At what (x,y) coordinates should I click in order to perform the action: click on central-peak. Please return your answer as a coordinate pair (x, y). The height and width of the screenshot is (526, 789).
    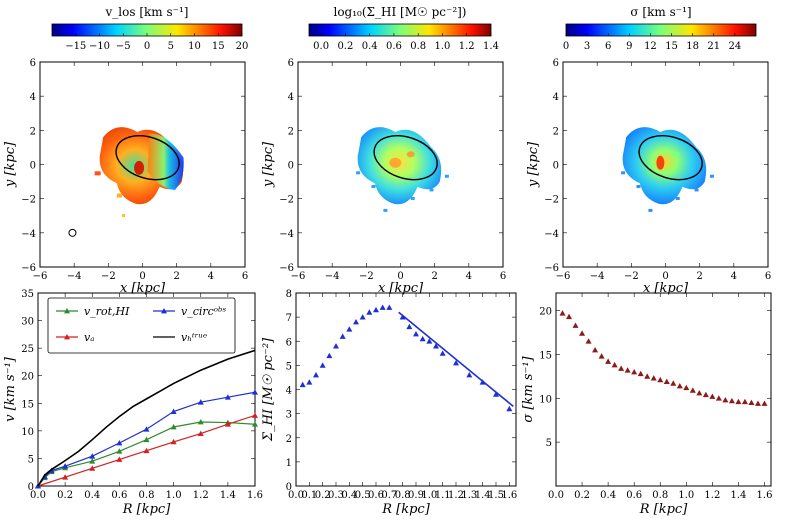
    Looking at the image, I should click on (660, 162).